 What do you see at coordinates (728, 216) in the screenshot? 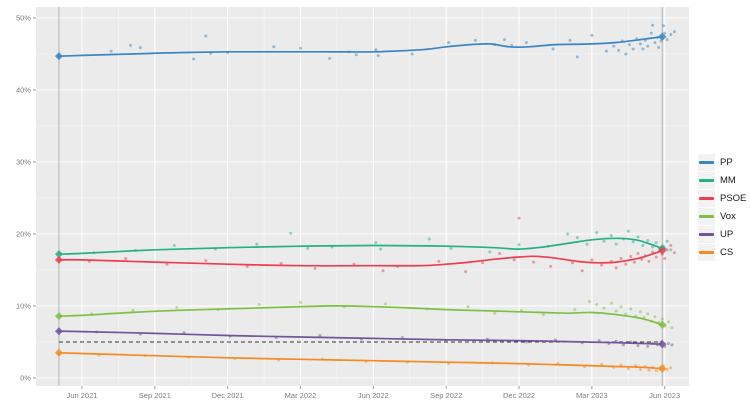
I see `legend-label-vox: Vox` at bounding box center [728, 216].